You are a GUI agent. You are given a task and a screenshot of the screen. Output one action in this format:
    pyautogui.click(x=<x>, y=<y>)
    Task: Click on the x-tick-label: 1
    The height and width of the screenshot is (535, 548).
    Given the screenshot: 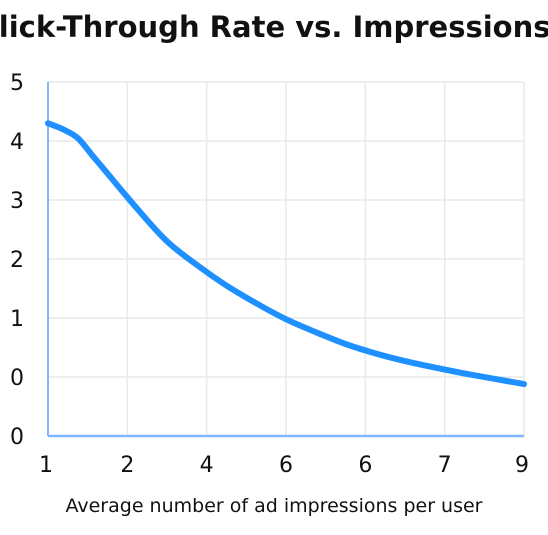 What is the action you would take?
    pyautogui.click(x=46, y=465)
    